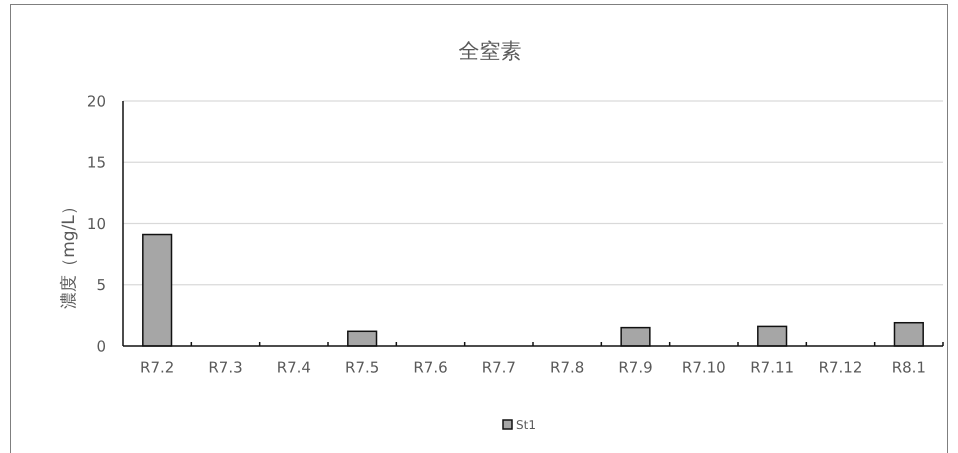  What do you see at coordinates (225, 367) in the screenshot?
I see `x-tick-label: R7.3` at bounding box center [225, 367].